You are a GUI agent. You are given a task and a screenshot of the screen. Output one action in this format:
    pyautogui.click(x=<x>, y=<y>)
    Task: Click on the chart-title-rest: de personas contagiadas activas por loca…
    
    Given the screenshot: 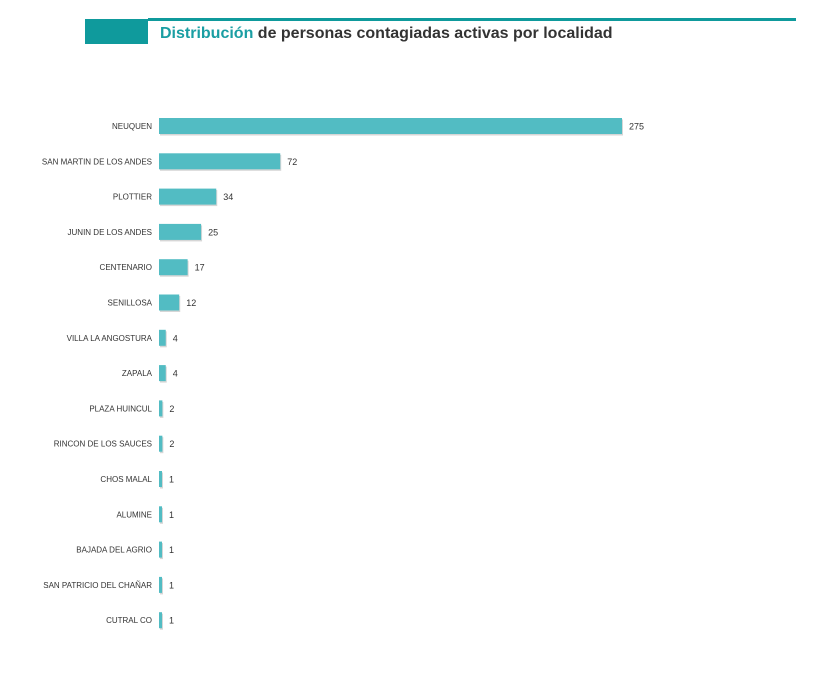 What is the action you would take?
    pyautogui.click(x=433, y=33)
    